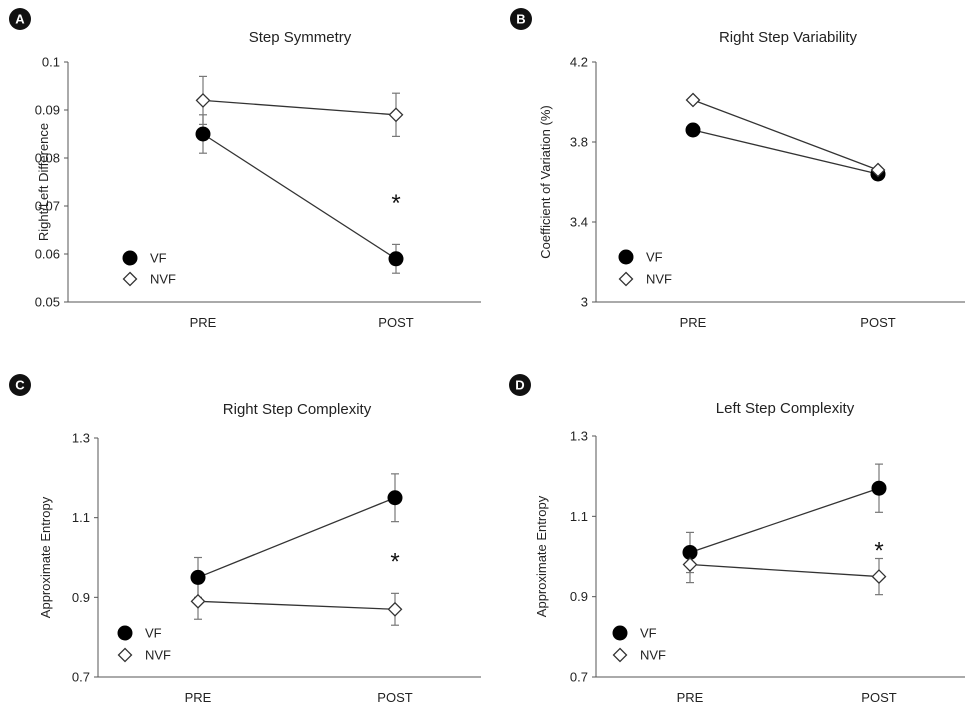 The height and width of the screenshot is (706, 975). Describe the element at coordinates (47, 302) in the screenshot. I see `y-tick-label: 0.05` at that location.